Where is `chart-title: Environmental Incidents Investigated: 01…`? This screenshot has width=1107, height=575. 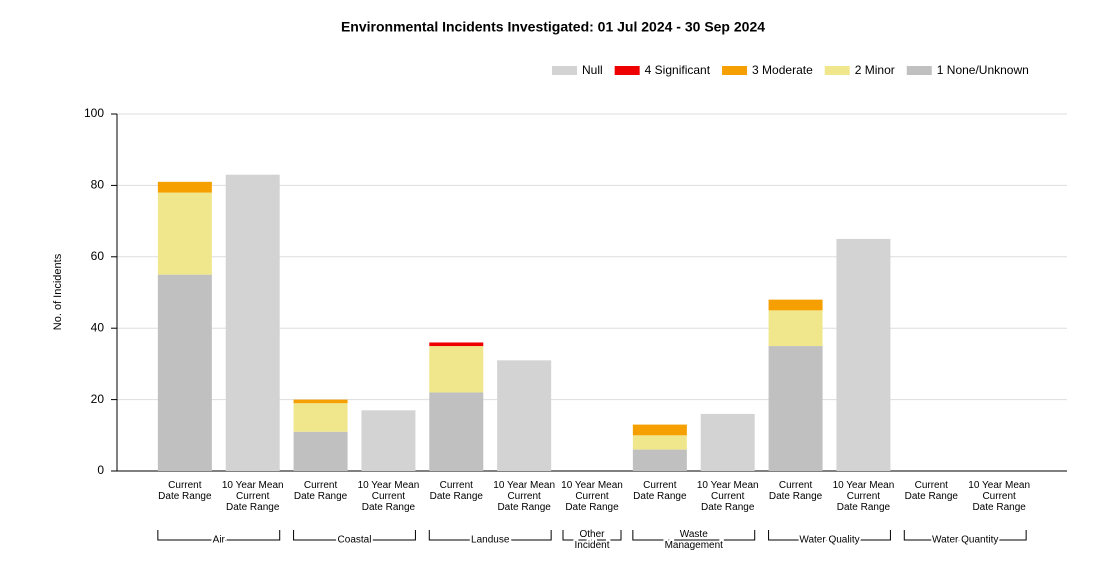
chart-title: Environmental Incidents Investigated: 01… is located at coordinates (553, 27).